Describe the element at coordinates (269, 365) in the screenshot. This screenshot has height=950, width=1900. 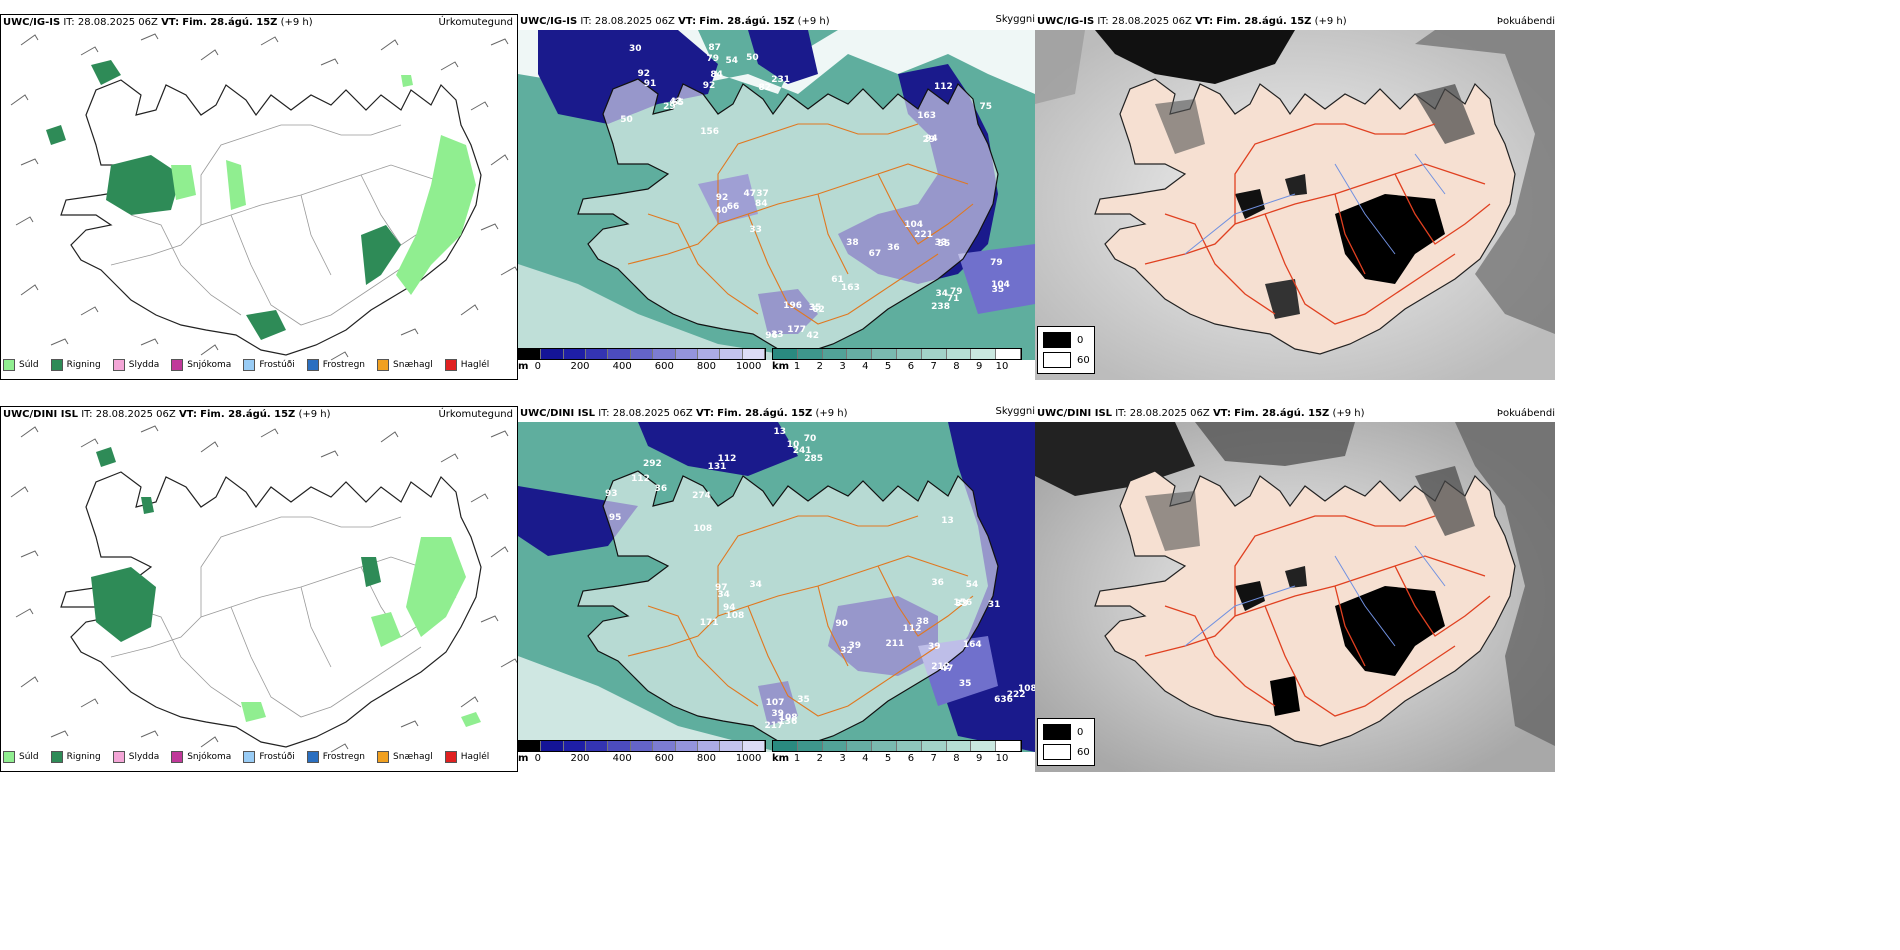
I see `legend-item: Frostúði` at that location.